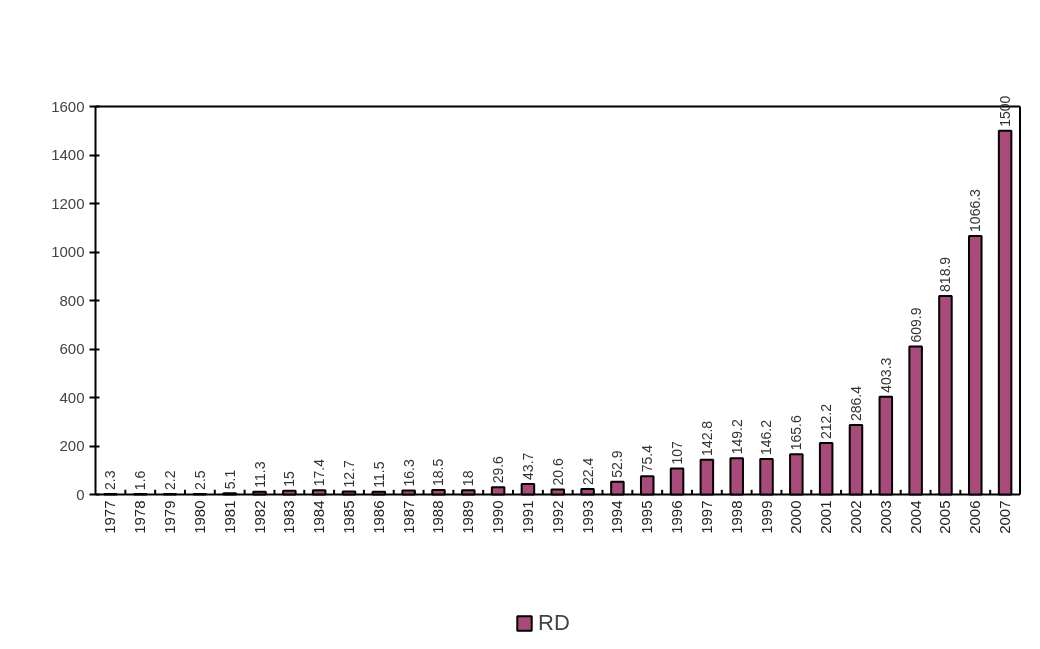 This screenshot has width=1040, height=649. I want to click on data-label: 11.5, so click(378, 474).